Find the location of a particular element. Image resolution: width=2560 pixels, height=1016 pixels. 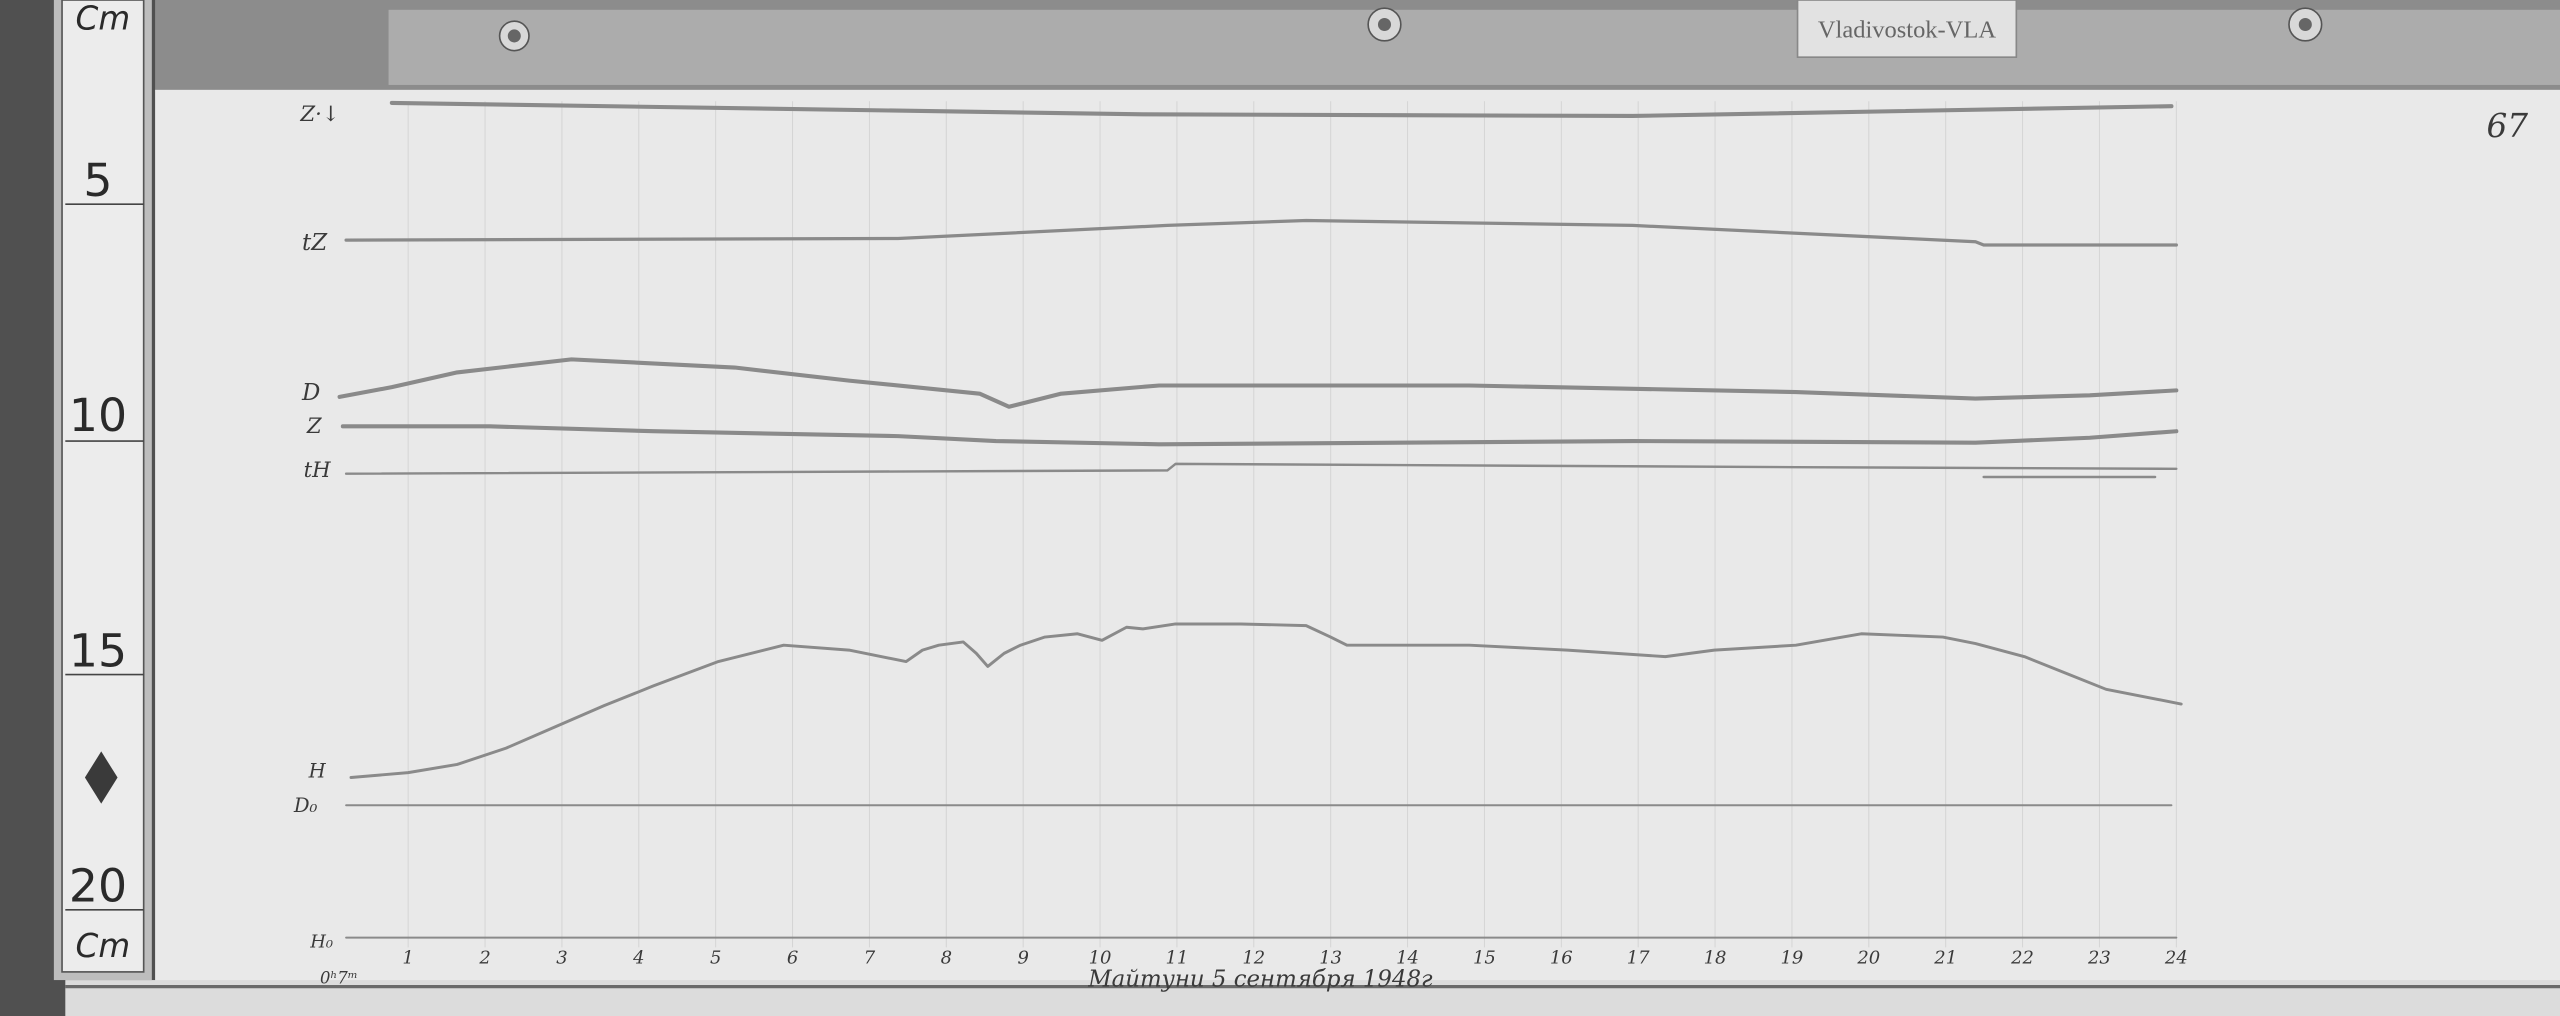

label-z-marker: Z·↓ is located at coordinates (319, 114).